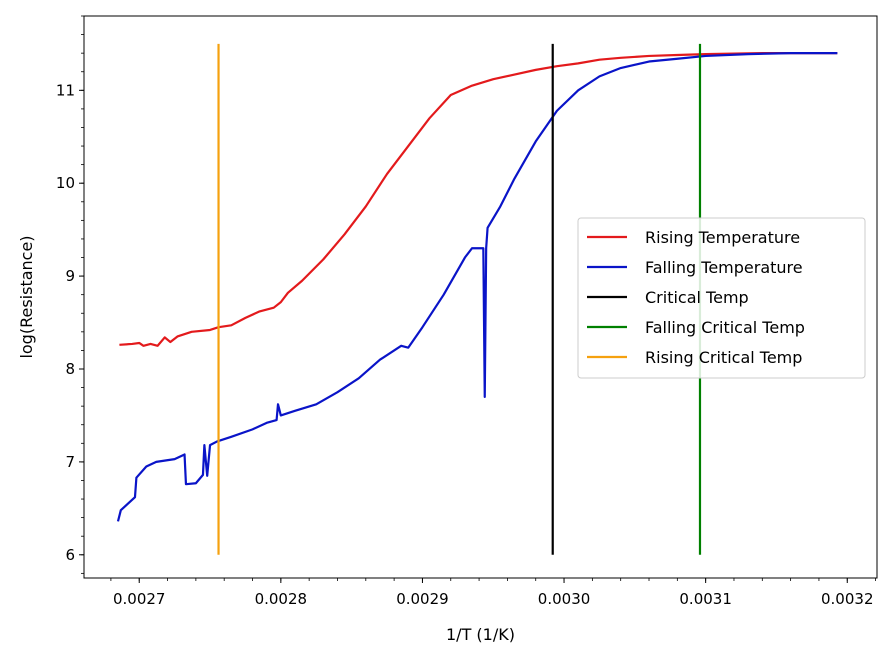  What do you see at coordinates (564, 599) in the screenshot?
I see `x-tick-label: 0.0030` at bounding box center [564, 599].